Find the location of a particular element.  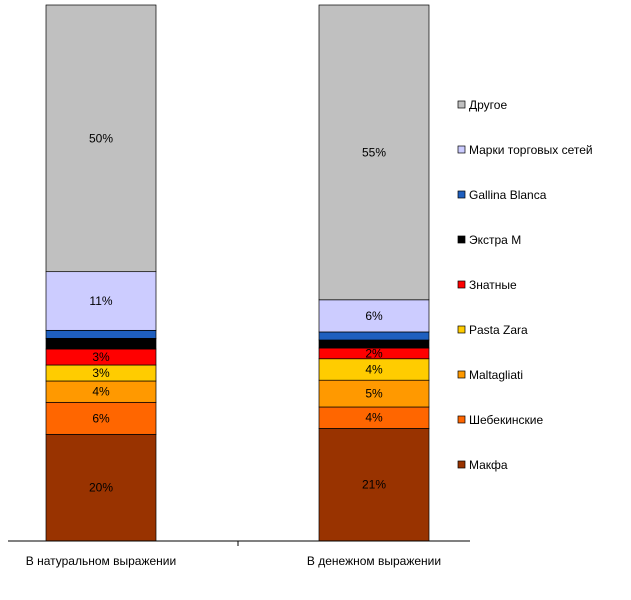

data-label: 21% is located at coordinates (374, 485).